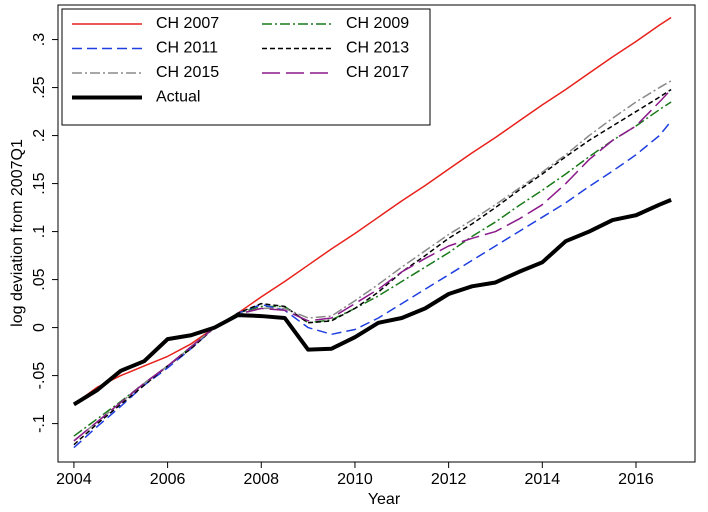 This screenshot has width=708, height=512. Describe the element at coordinates (449, 479) in the screenshot. I see `x-tick-label: 2012` at that location.